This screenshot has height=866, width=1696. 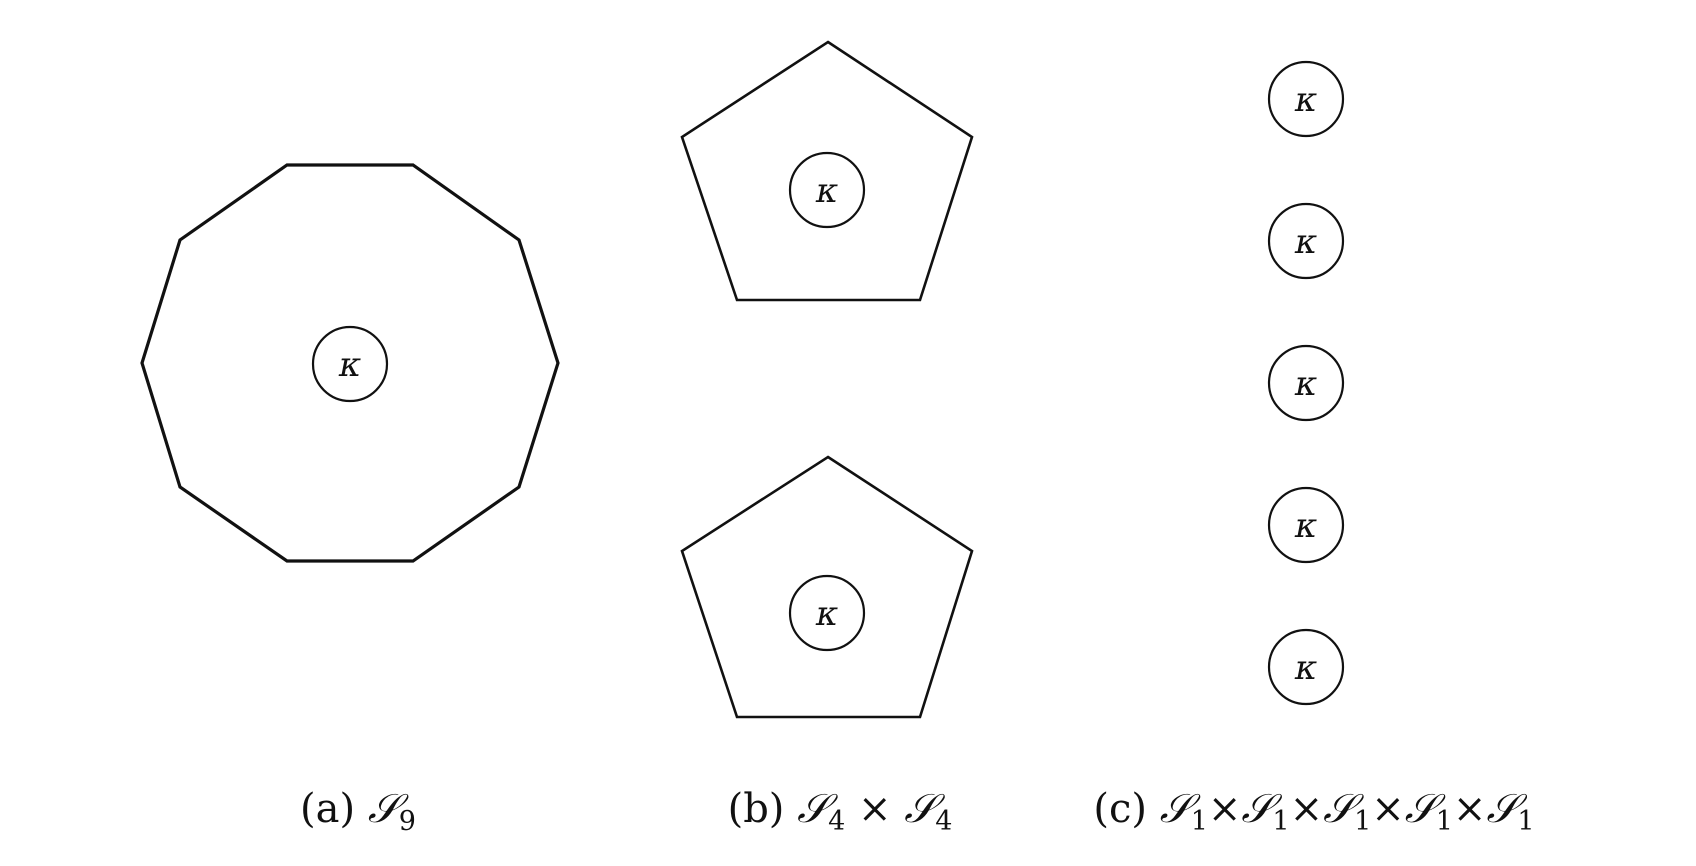 What do you see at coordinates (407, 821) in the screenshot?
I see `caption-a-term-sub: 9` at bounding box center [407, 821].